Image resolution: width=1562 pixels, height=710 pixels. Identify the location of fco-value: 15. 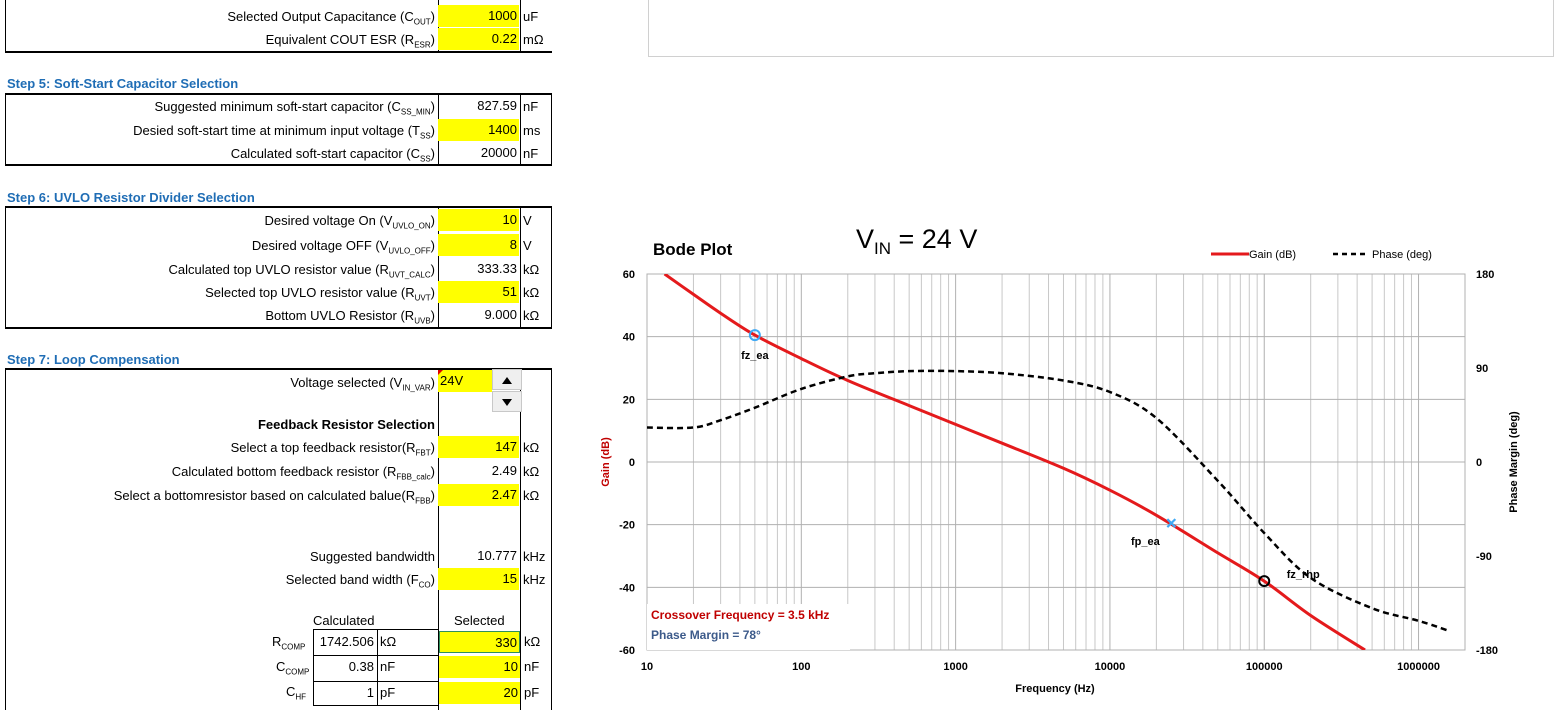
(478, 579).